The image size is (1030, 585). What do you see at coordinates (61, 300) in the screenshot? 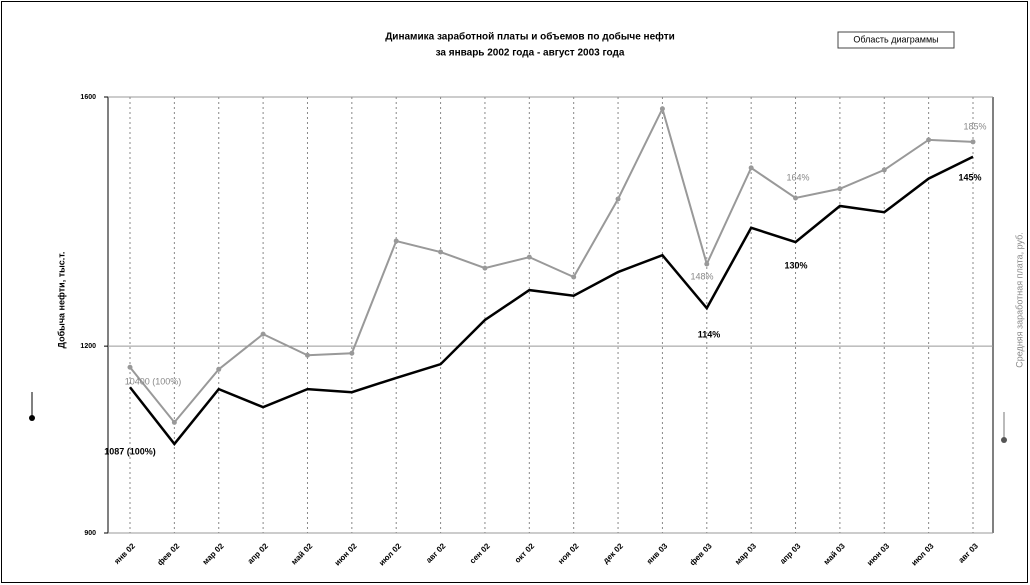
I see `y-axis-label: Добыча нефти, тыс.т.` at bounding box center [61, 300].